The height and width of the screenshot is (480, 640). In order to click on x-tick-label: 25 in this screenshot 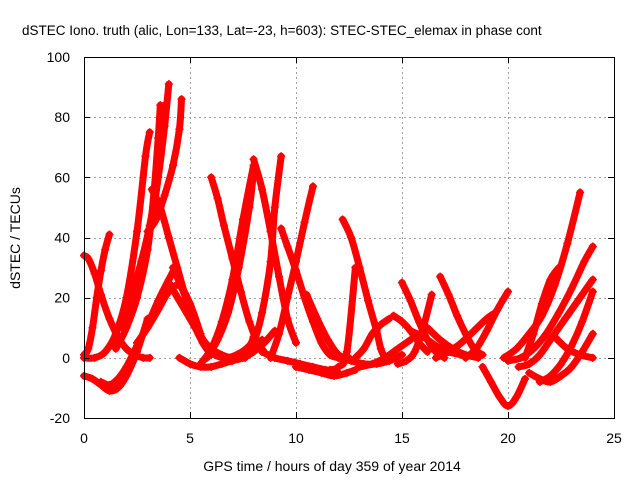, I will do `click(614, 438)`.